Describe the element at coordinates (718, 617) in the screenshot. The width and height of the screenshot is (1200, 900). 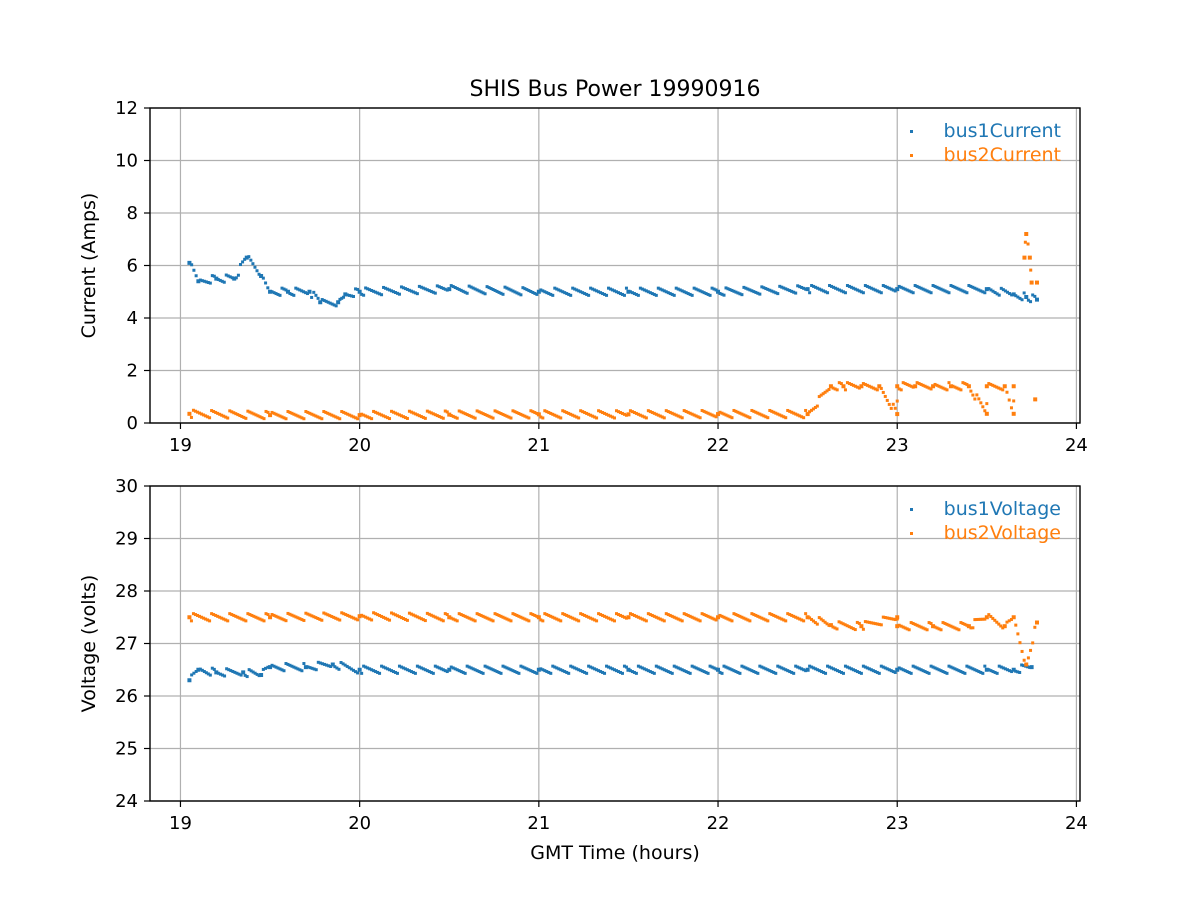
I see `voltage-bus2Voltage-point` at that location.